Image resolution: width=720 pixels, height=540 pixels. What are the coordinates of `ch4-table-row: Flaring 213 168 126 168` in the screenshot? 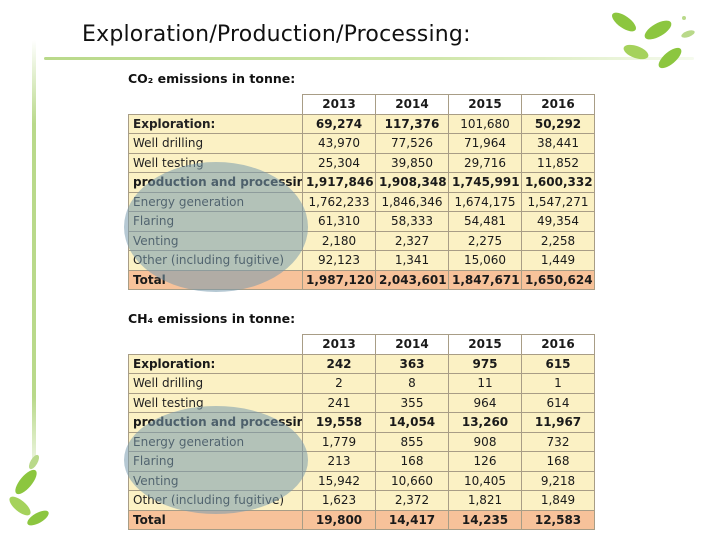 It's located at (361, 461).